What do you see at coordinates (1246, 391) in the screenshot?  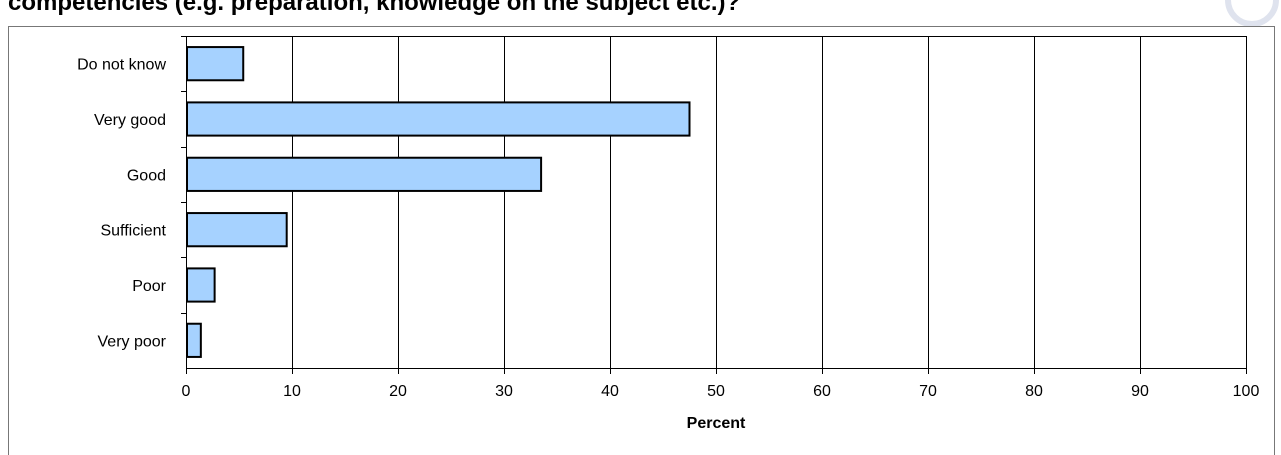 I see `x-tick-label: 100` at bounding box center [1246, 391].